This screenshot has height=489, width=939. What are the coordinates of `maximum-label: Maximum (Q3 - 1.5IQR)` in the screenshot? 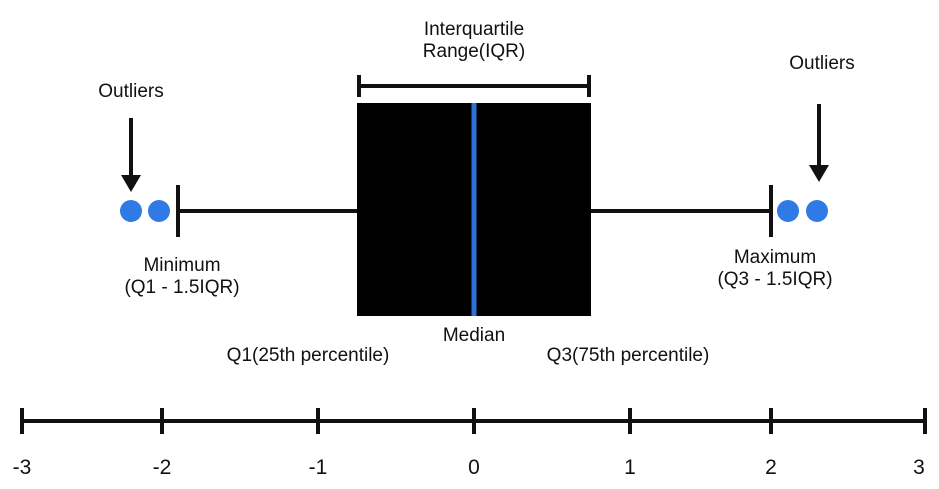 It's located at (775, 269).